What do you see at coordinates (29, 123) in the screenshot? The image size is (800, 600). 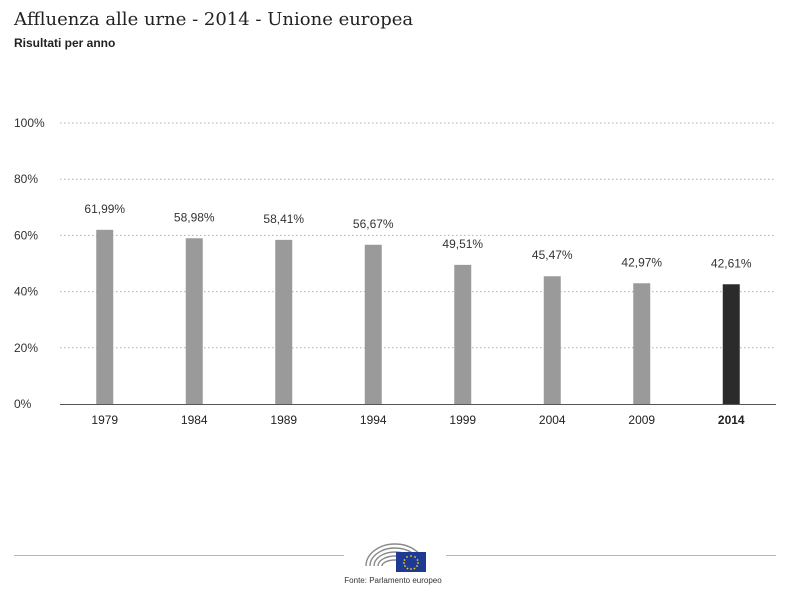 I see `y-tick-label: 100%` at bounding box center [29, 123].